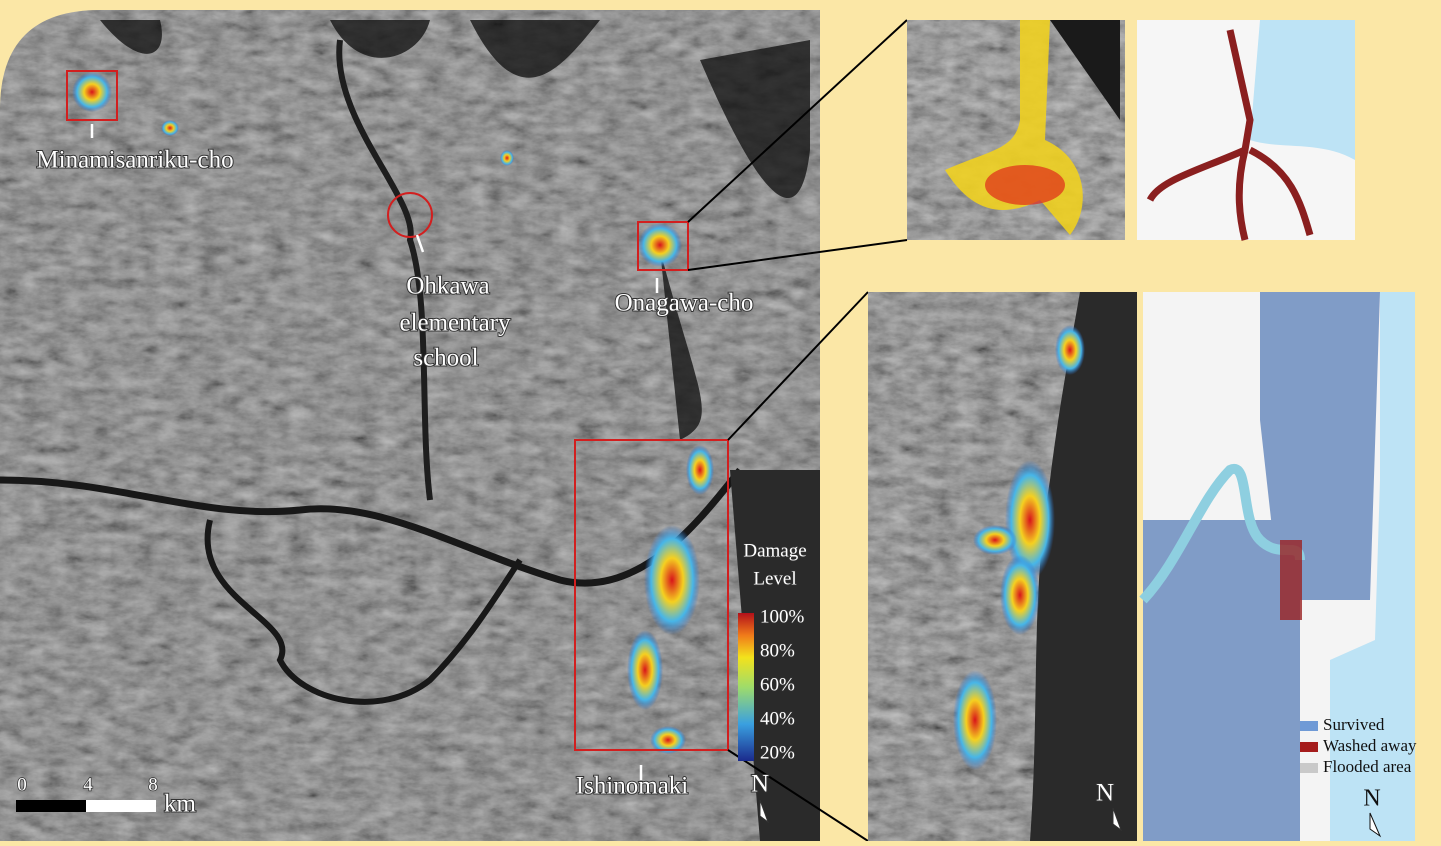  Describe the element at coordinates (1246, 130) in the screenshot. I see `inset-top-map` at that location.